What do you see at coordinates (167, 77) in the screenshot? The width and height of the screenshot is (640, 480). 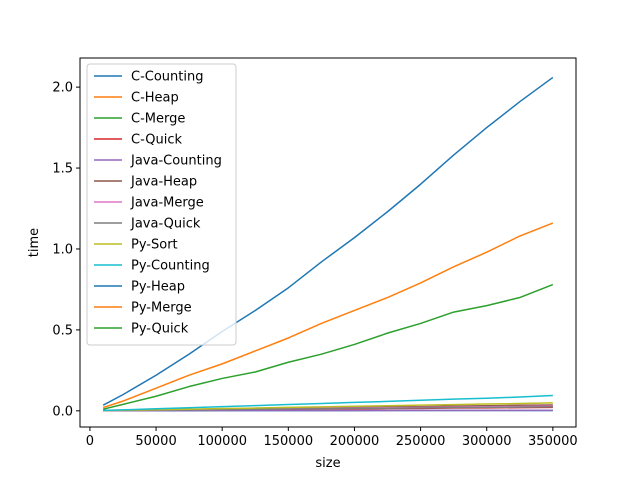 I see `legend-entry-label: C-Counting` at bounding box center [167, 77].